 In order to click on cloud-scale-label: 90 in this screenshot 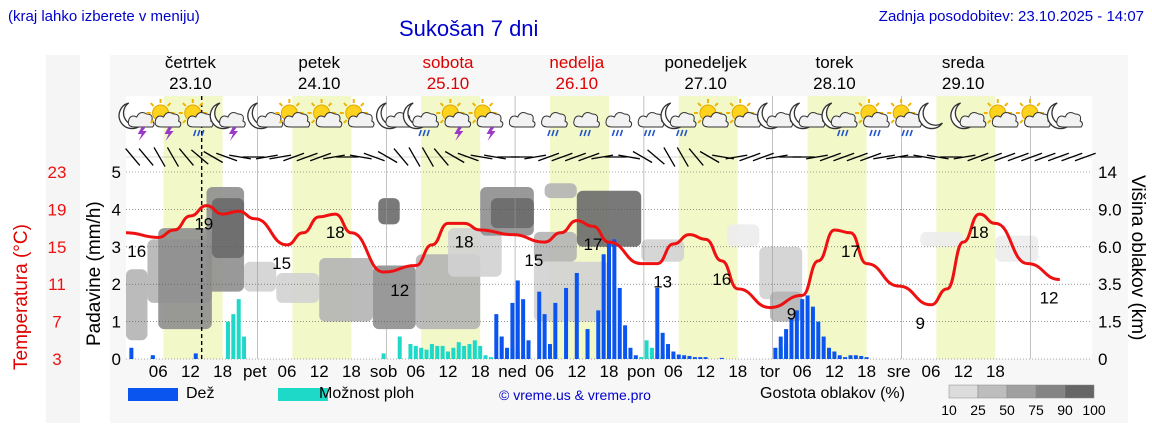, I will do `click(1065, 410)`.